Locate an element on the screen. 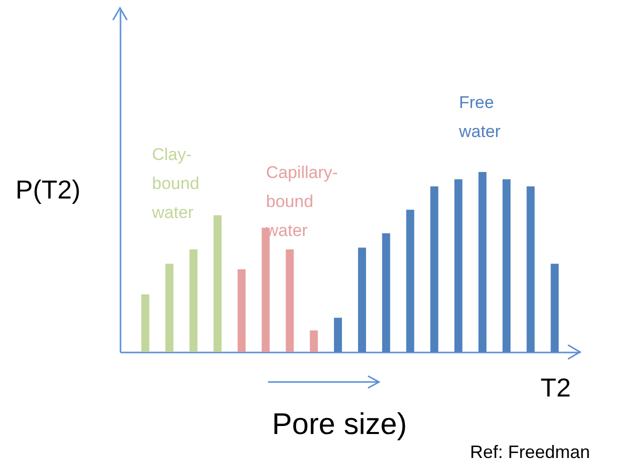 This screenshot has height=471, width=626. y-axis-title: P(T2) is located at coordinates (48, 189).